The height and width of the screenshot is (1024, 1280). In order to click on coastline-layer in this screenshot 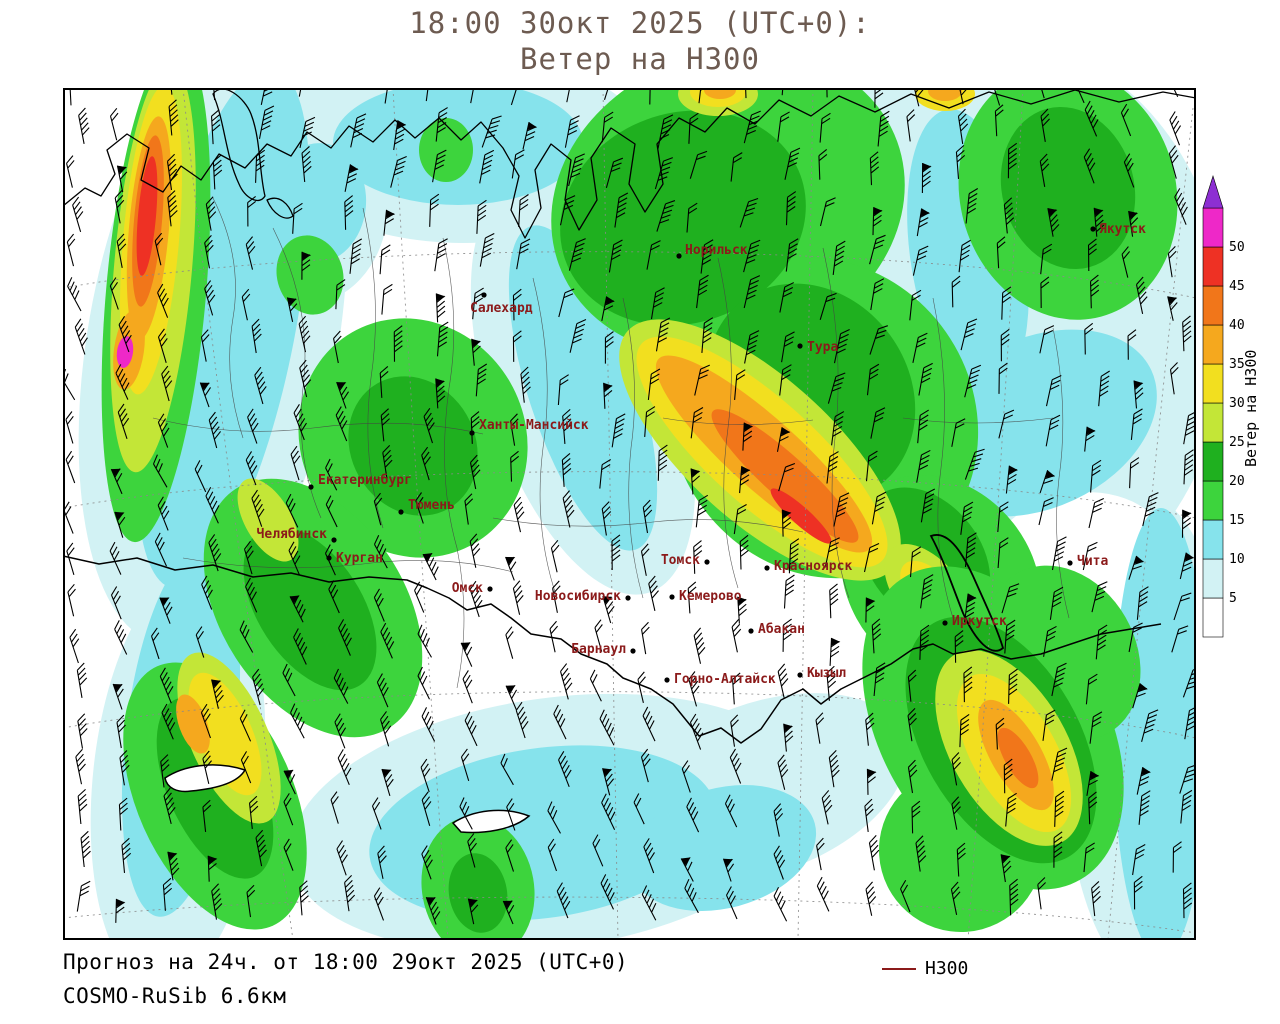, I will do `click(629, 163)`.